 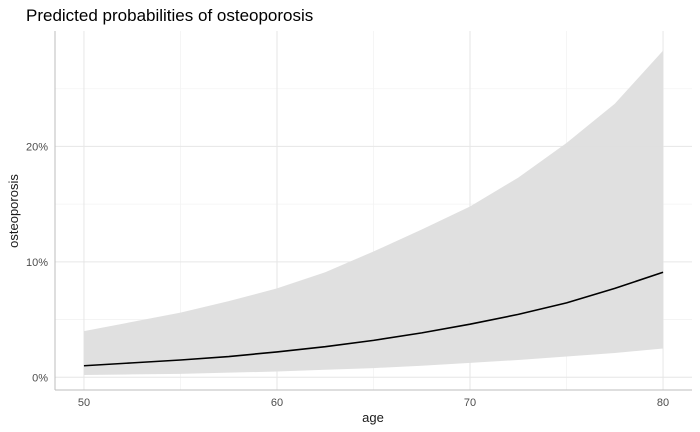 What do you see at coordinates (277, 403) in the screenshot?
I see `x-tick-label: 60` at bounding box center [277, 403].